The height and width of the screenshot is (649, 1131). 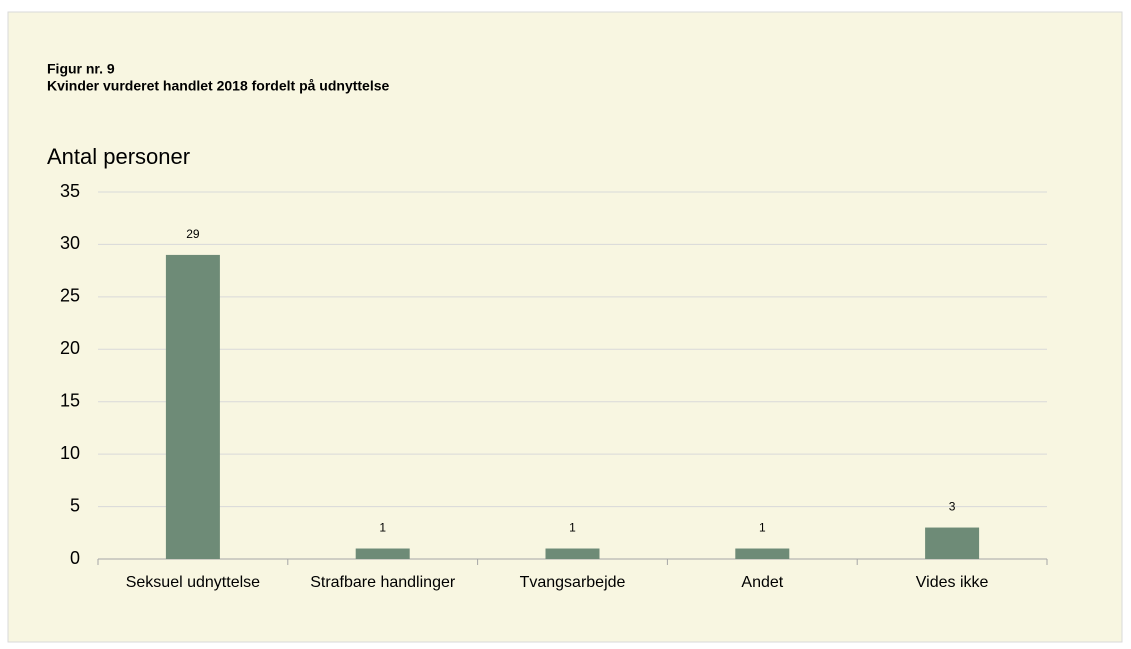 What do you see at coordinates (383, 582) in the screenshot?
I see `x-tick-label: Strafbare handlinger` at bounding box center [383, 582].